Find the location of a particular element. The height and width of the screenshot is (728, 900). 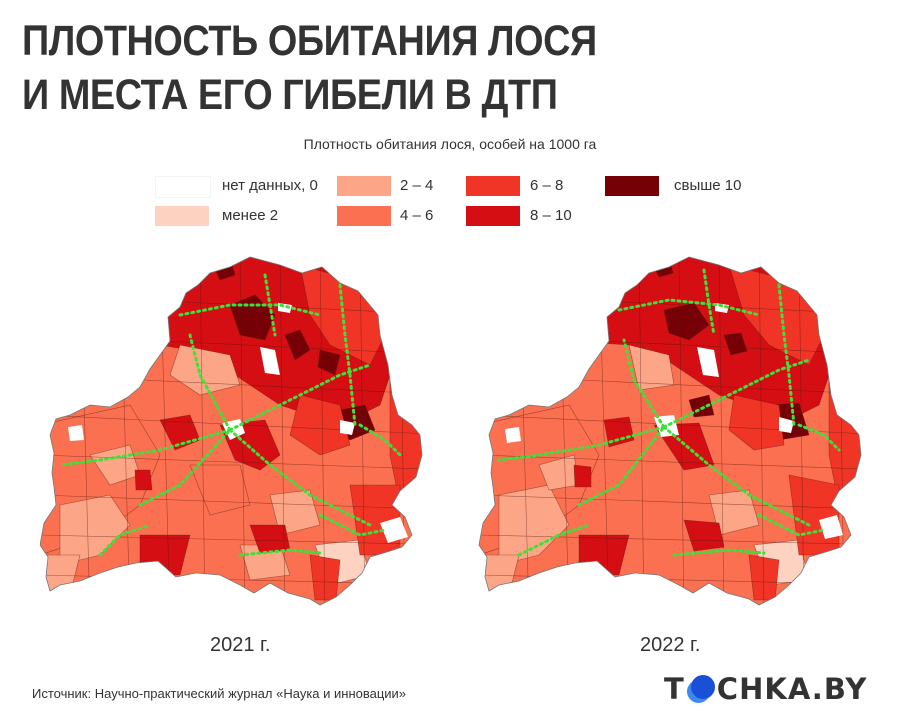

legend-label-2-4: 2 – 4 is located at coordinates (417, 185).